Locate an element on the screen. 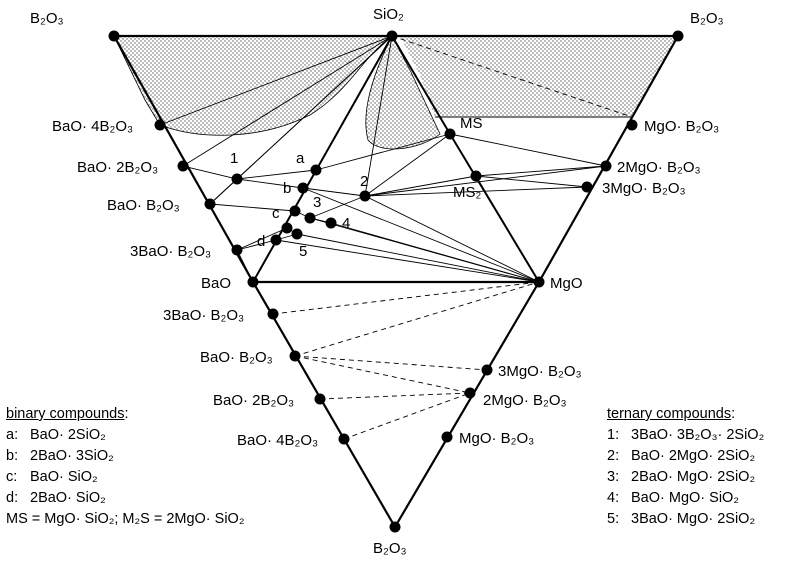  binary-legend-title-colon: : is located at coordinates (126, 414).